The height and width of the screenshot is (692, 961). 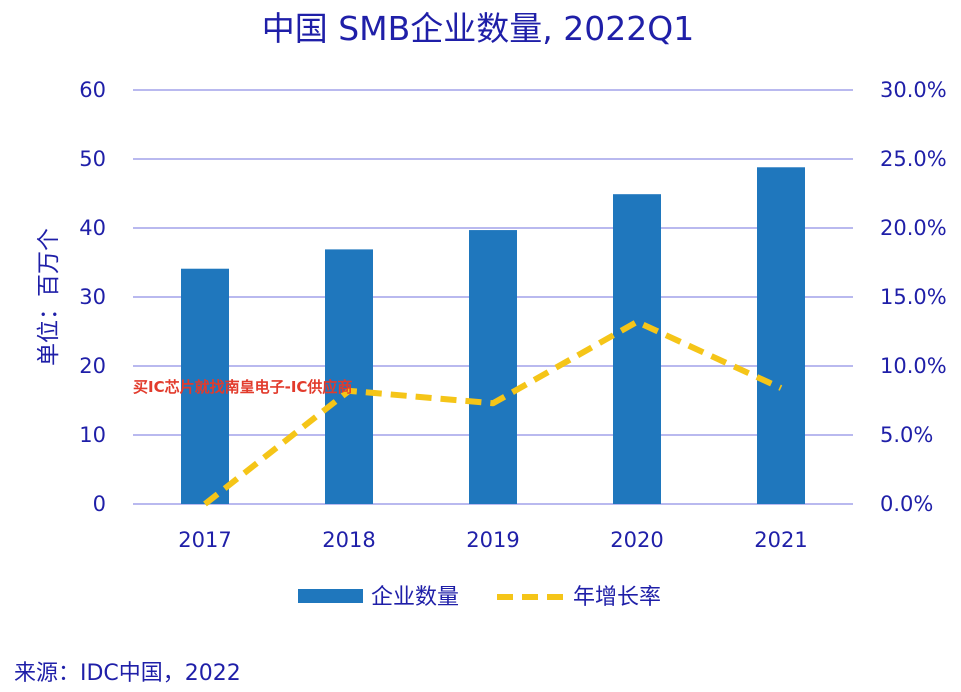 I want to click on source-note: 来源：IDC中国，2022, so click(x=127, y=673).